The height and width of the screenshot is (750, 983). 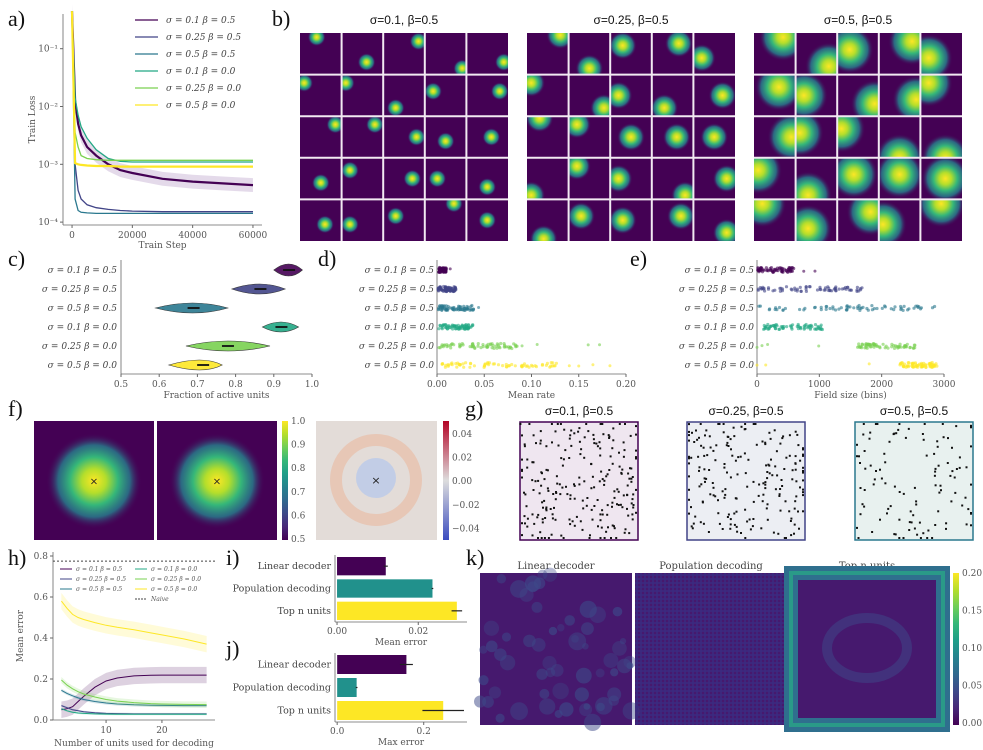 I want to click on g-title: σ=0.5, β=0.5, so click(x=914, y=411).